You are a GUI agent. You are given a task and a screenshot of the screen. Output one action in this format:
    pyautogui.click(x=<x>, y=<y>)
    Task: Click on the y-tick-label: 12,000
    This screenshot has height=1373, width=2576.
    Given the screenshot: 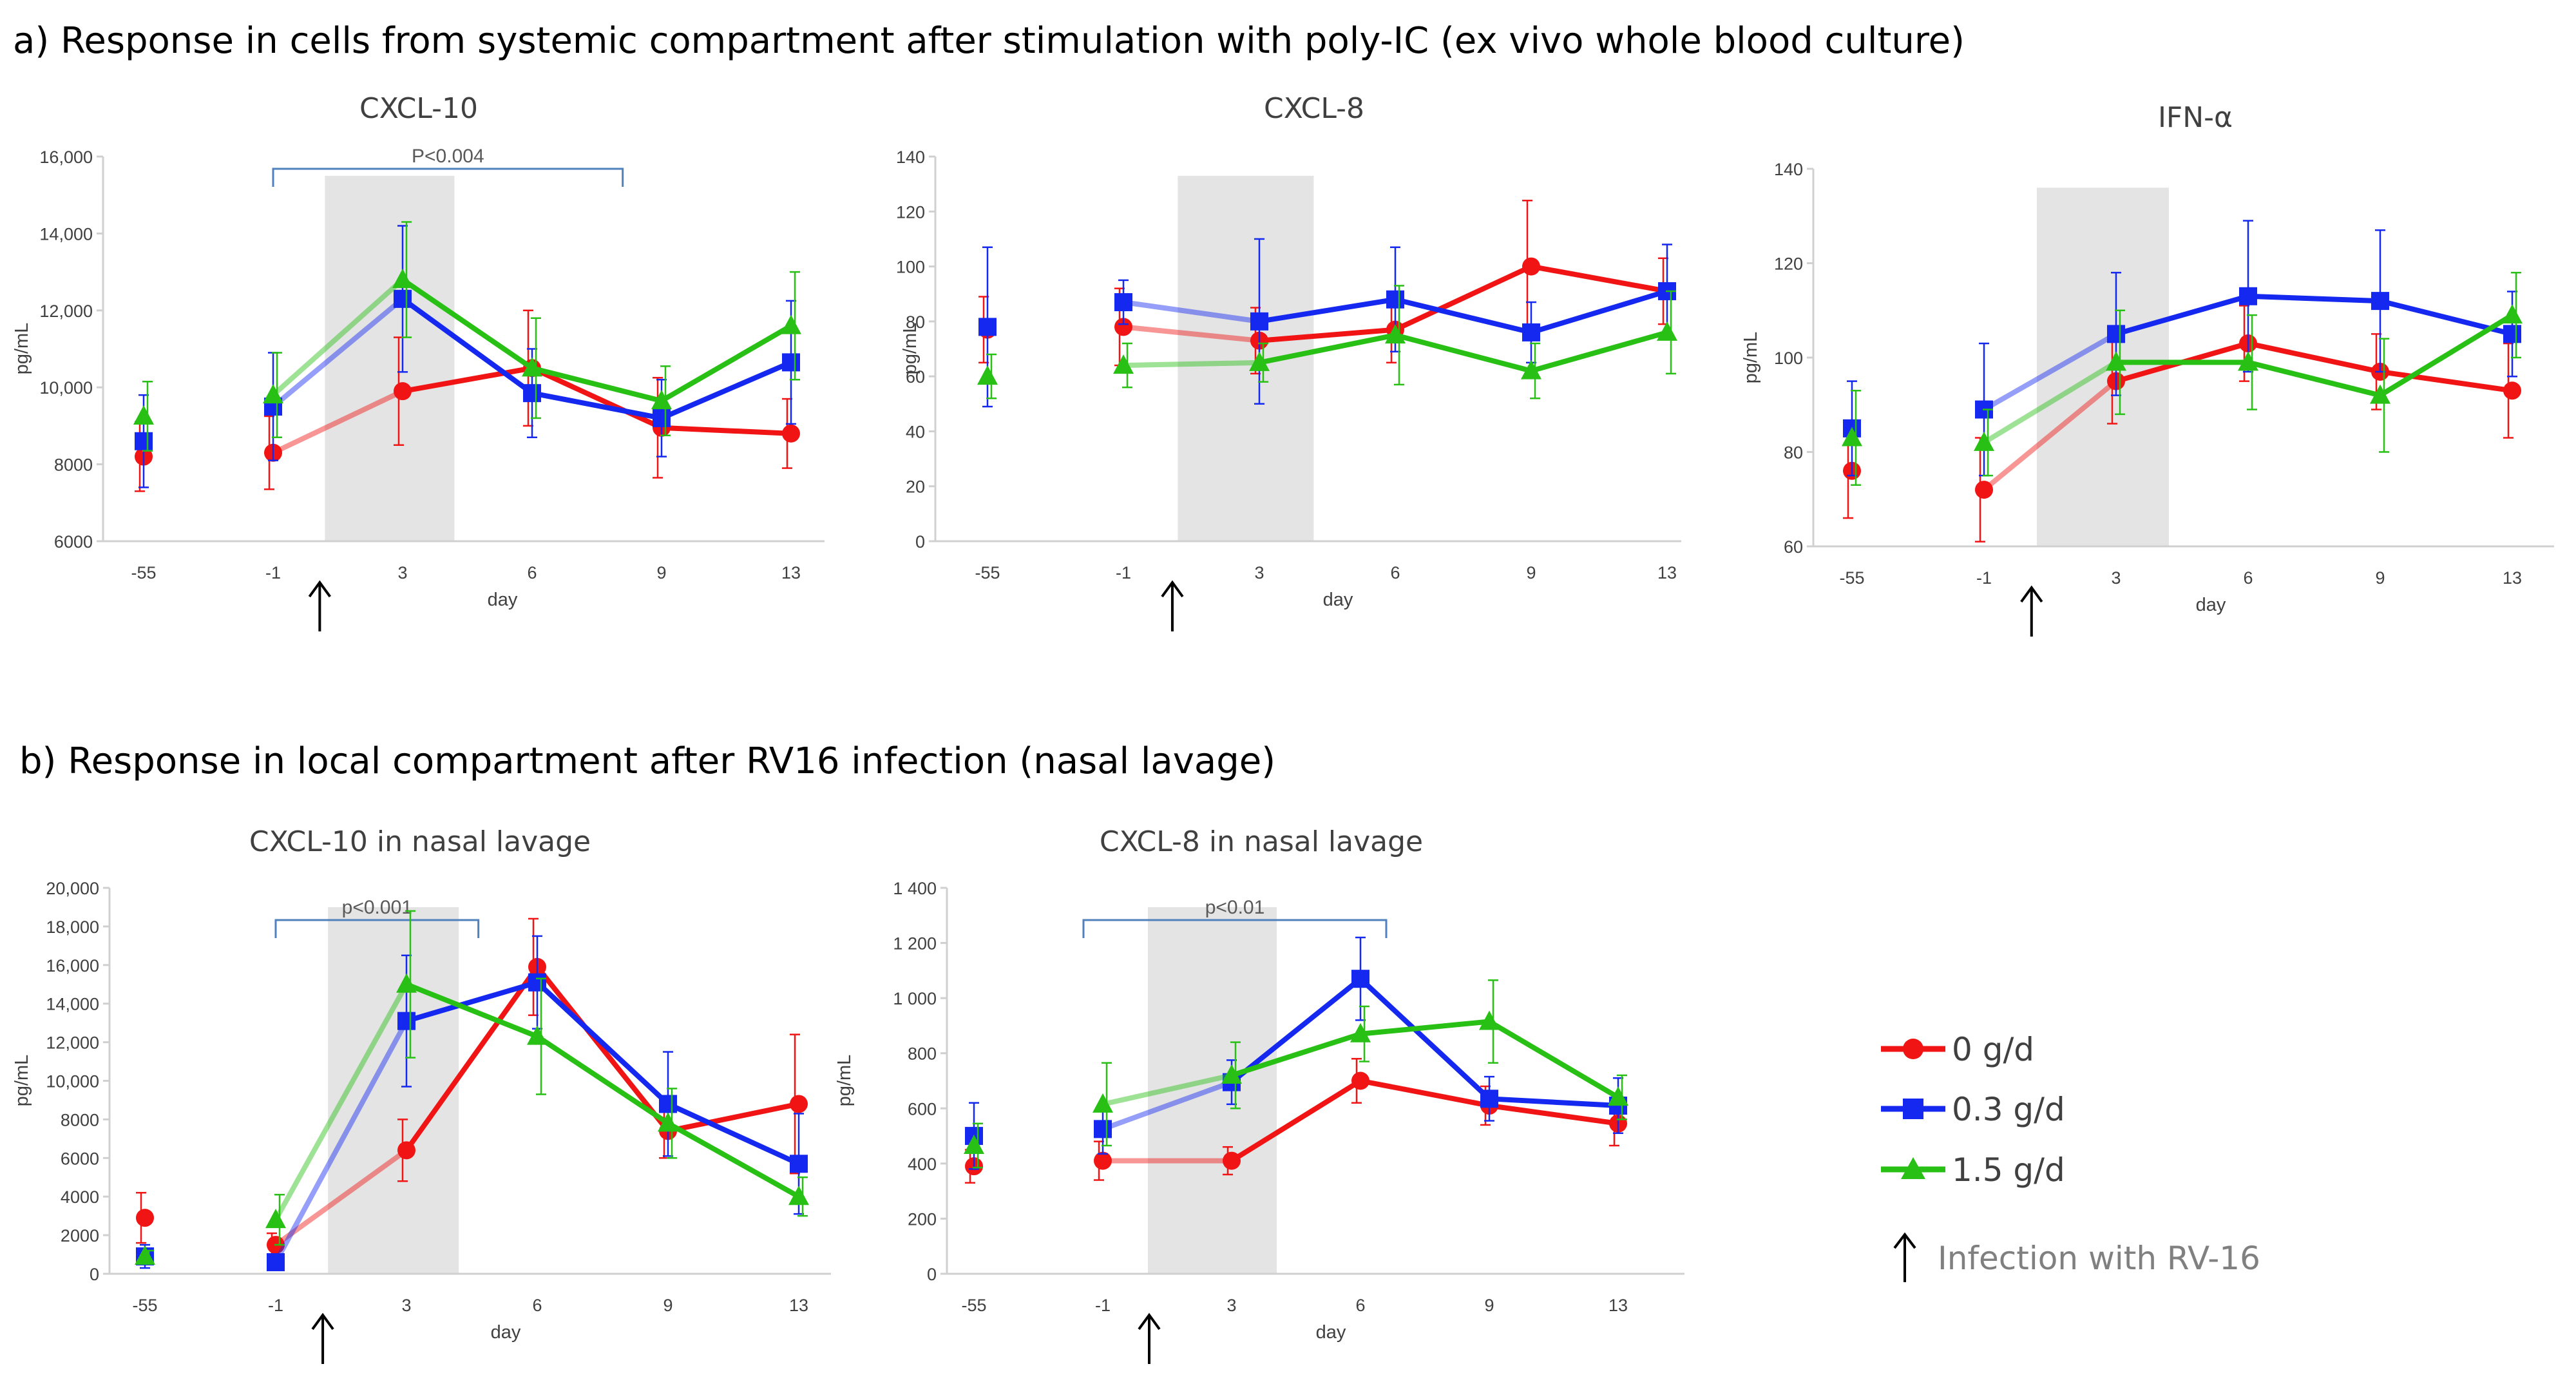 What is the action you would take?
    pyautogui.click(x=72, y=1043)
    